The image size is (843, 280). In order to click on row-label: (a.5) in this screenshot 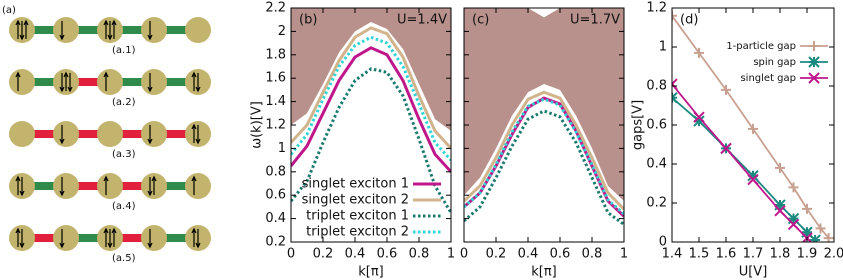, I will do `click(124, 258)`.